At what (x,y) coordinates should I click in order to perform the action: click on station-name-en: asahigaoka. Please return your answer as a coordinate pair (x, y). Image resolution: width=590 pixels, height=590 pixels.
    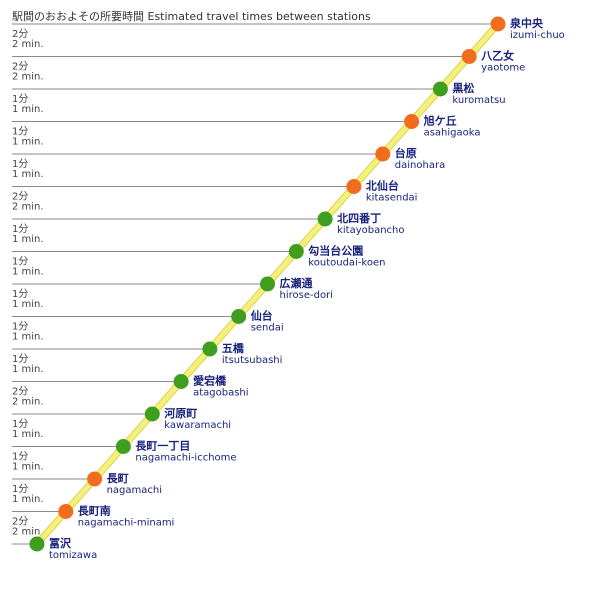
    Looking at the image, I should click on (452, 133).